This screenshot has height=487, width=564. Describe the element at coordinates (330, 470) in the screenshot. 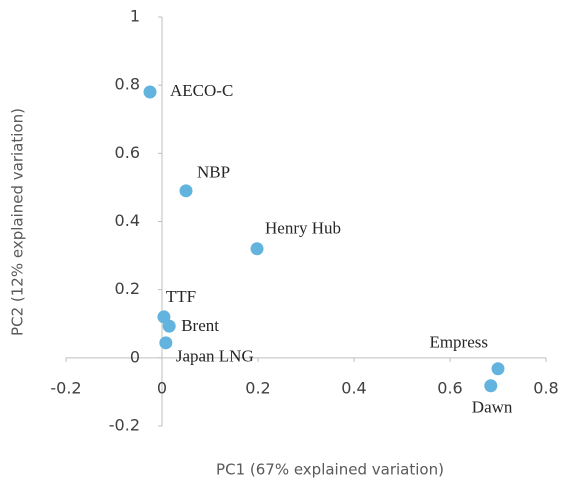

I see `x-axis-title: PC1 (67% explained variation)` at that location.